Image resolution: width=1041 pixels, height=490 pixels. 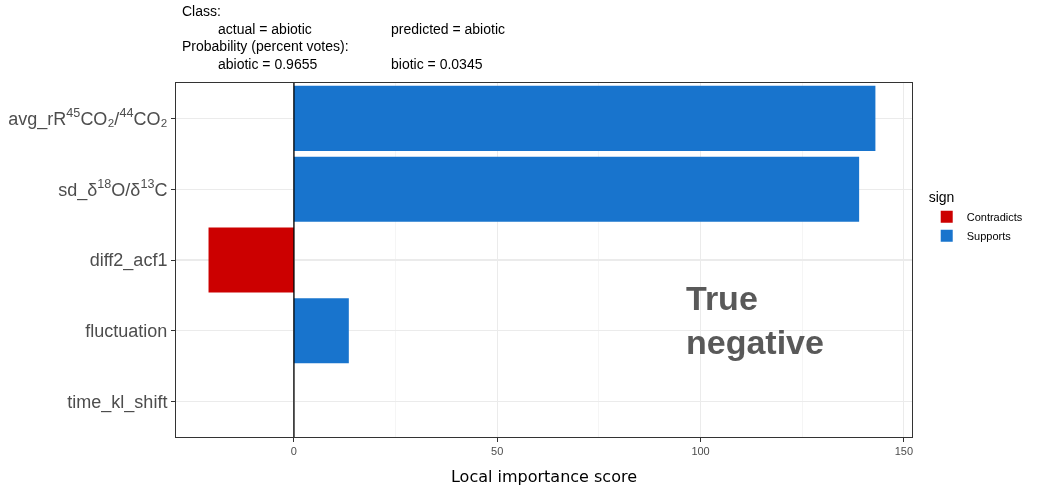 What do you see at coordinates (497, 451) in the screenshot?
I see `x-tick-label: 50` at bounding box center [497, 451].